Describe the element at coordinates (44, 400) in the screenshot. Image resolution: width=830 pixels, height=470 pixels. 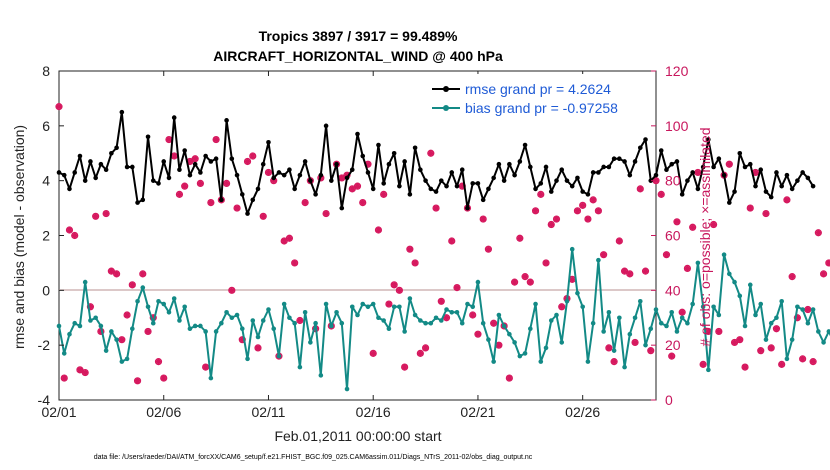
I see `y-tick-label: -4` at that location.